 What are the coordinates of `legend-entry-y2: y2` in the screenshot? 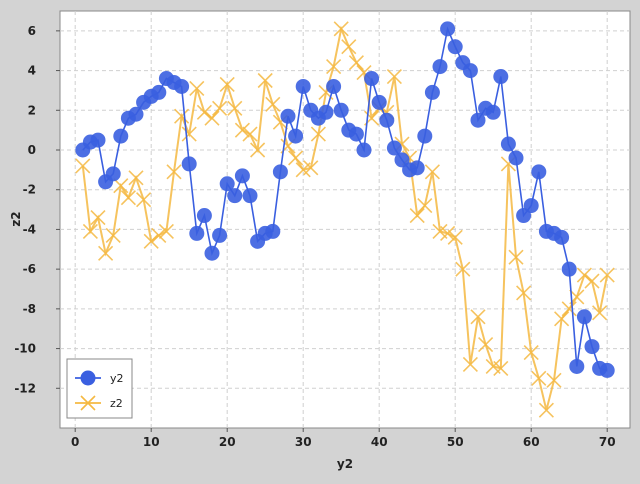 It's located at (99, 378).